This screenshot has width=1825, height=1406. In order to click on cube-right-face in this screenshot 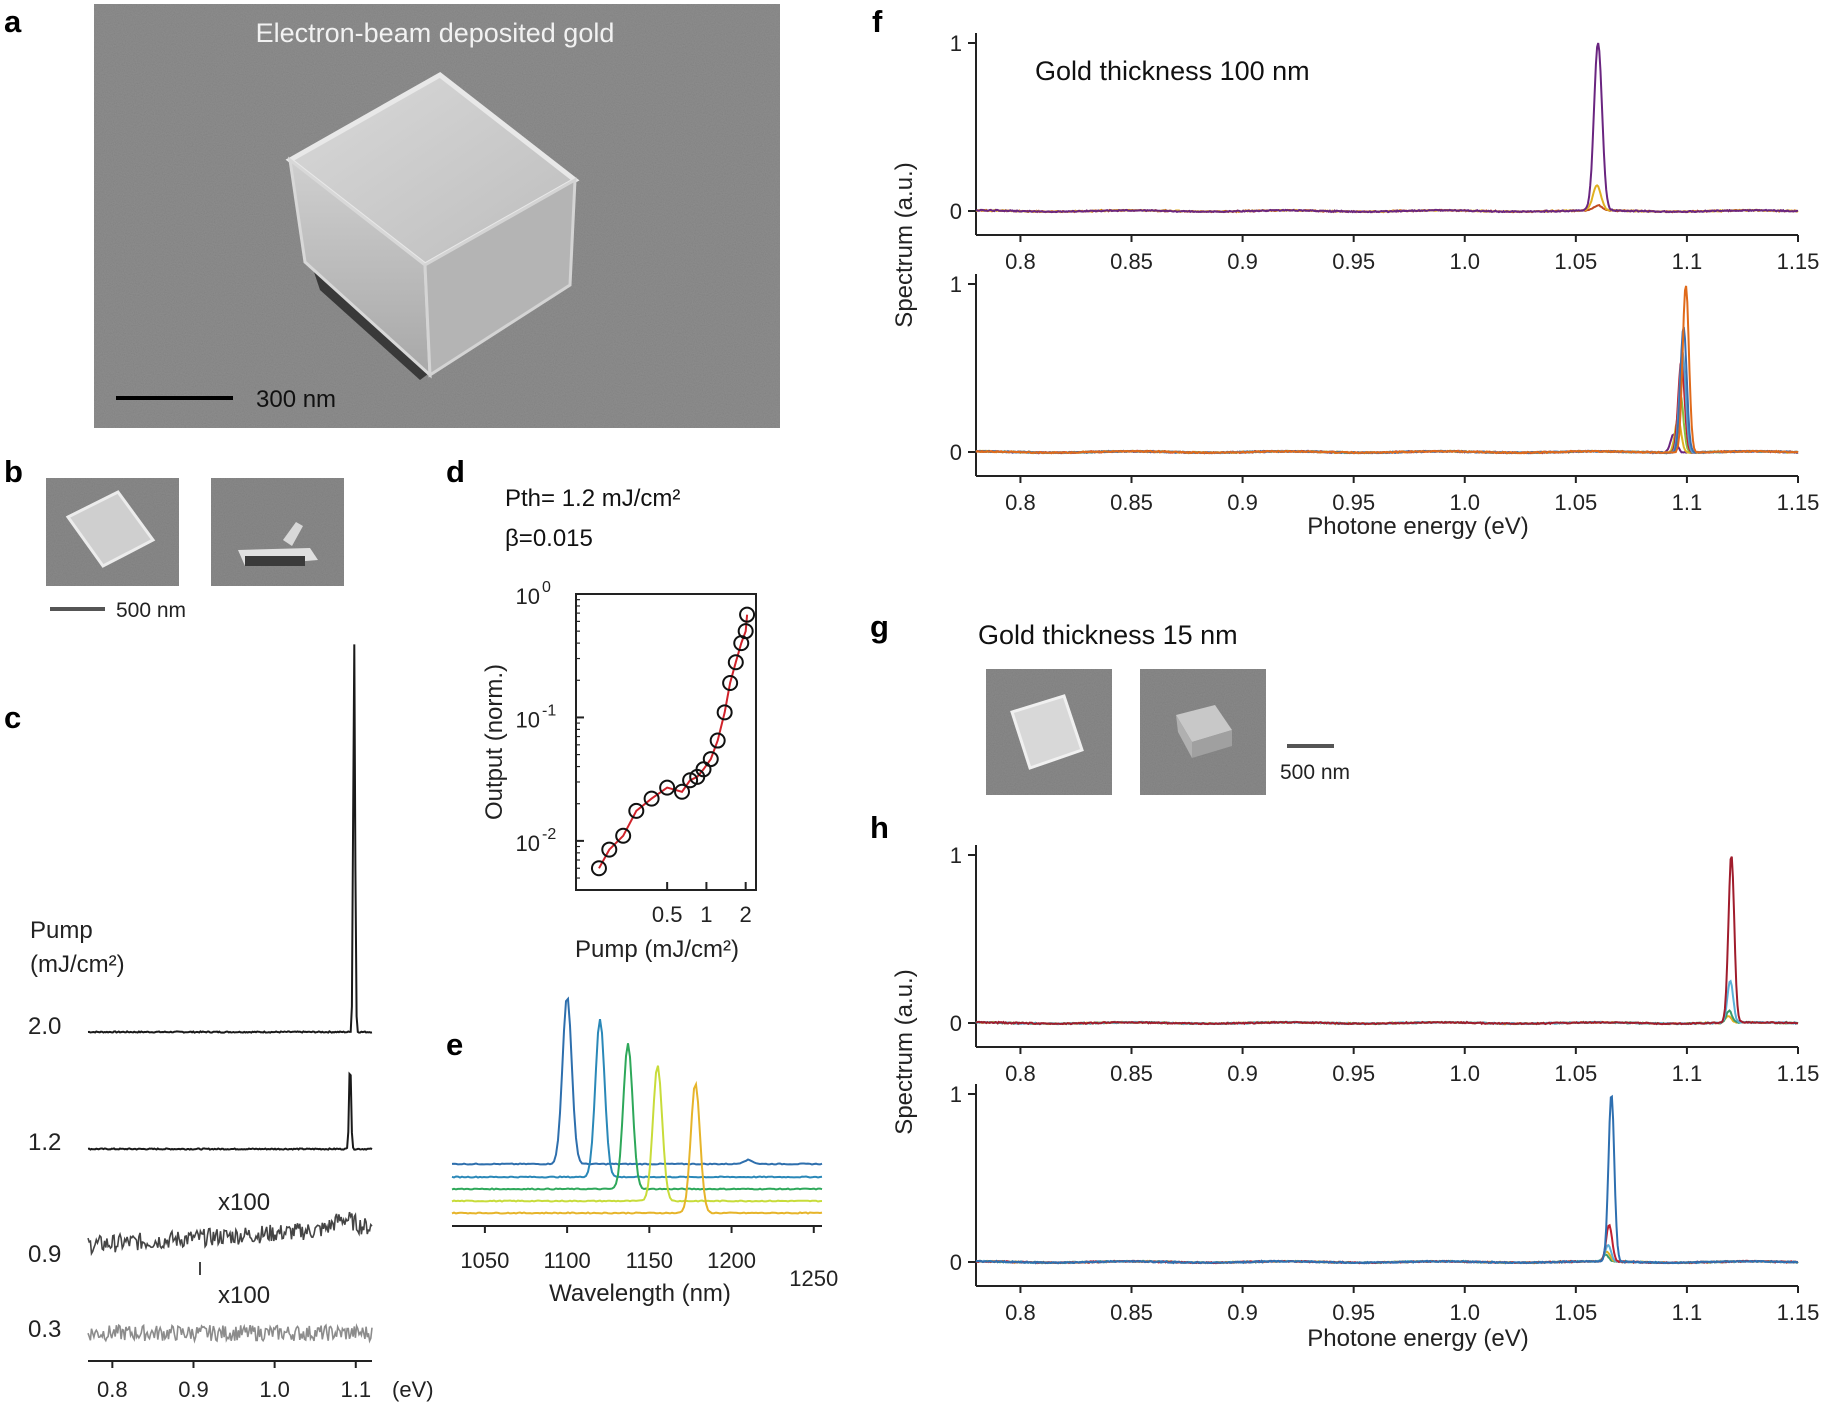, I will do `click(500, 277)`.